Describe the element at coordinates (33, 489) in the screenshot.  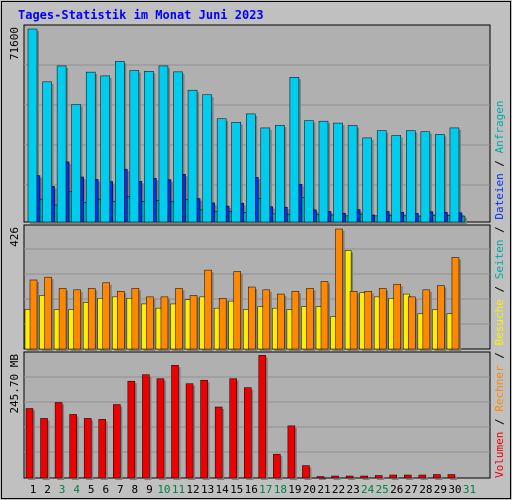
I see `day-label: 1` at that location.